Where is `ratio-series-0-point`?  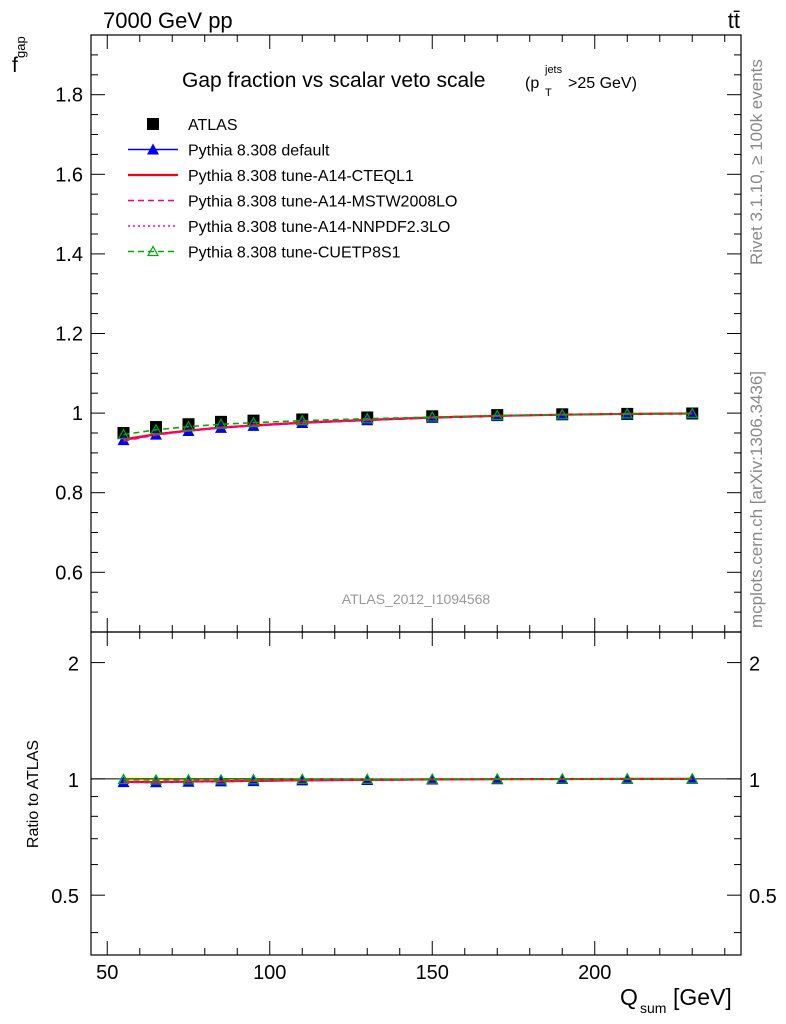 ratio-series-0-point is located at coordinates (123, 782).